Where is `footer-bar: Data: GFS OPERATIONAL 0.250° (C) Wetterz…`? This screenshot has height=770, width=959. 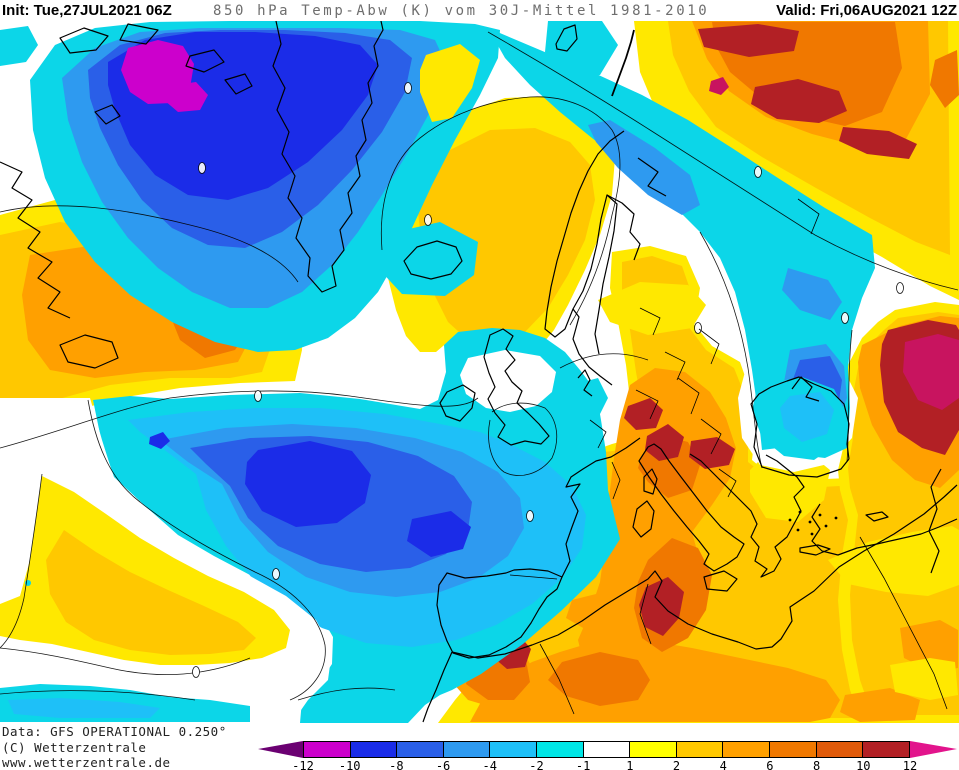
footer-bar: Data: GFS OPERATIONAL 0.250° (C) Wetterz… is located at coordinates (479, 746).